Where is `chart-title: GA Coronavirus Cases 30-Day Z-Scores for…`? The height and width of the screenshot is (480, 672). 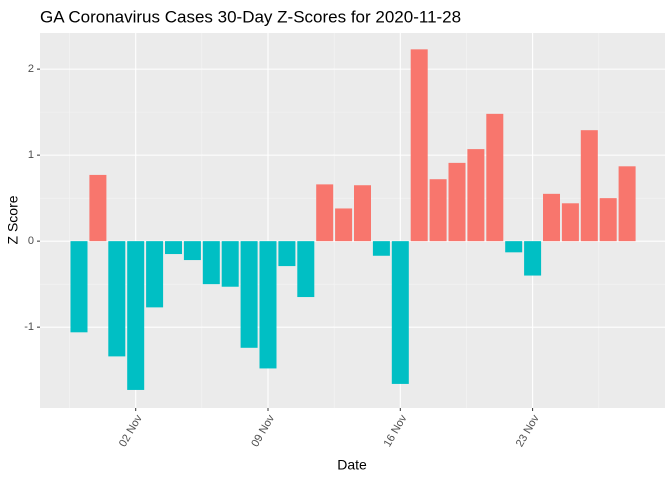 chart-title: GA Coronavirus Cases 30-Day Z-Scores for… is located at coordinates (250, 16).